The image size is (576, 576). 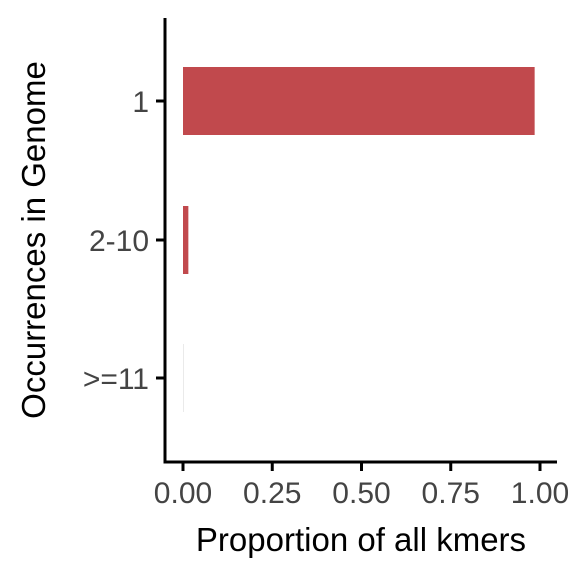 I want to click on y-axis-ticks: 1 2-10 >=11, so click(x=124, y=241).